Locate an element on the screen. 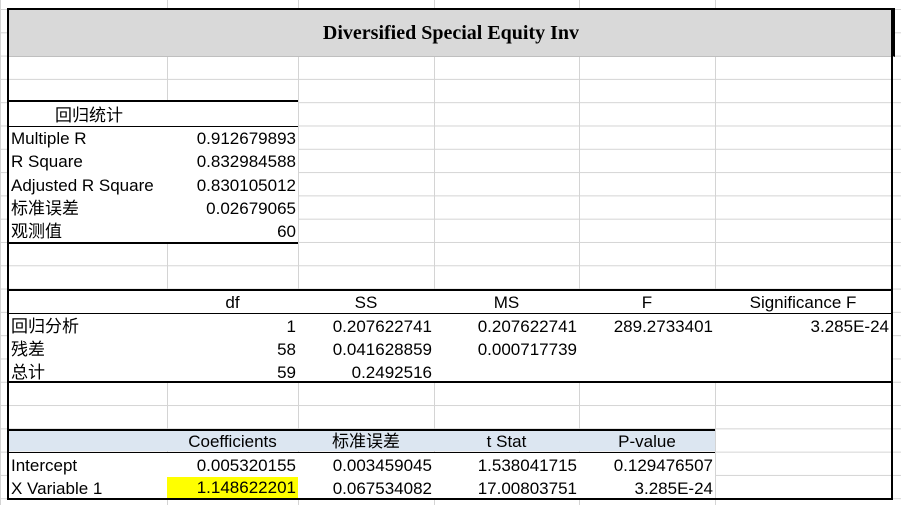 This screenshot has height=505, width=901. coef-x-variable-1-t-stat: 17.00803751 is located at coordinates (527, 488).